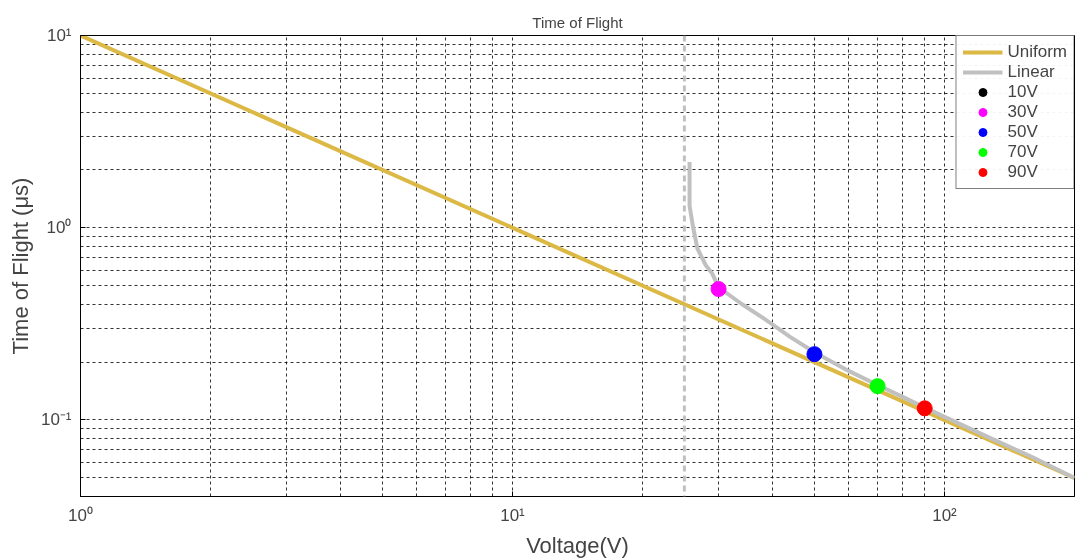 This screenshot has width=1078, height=560. I want to click on legend-label: 50V, so click(1022, 132).